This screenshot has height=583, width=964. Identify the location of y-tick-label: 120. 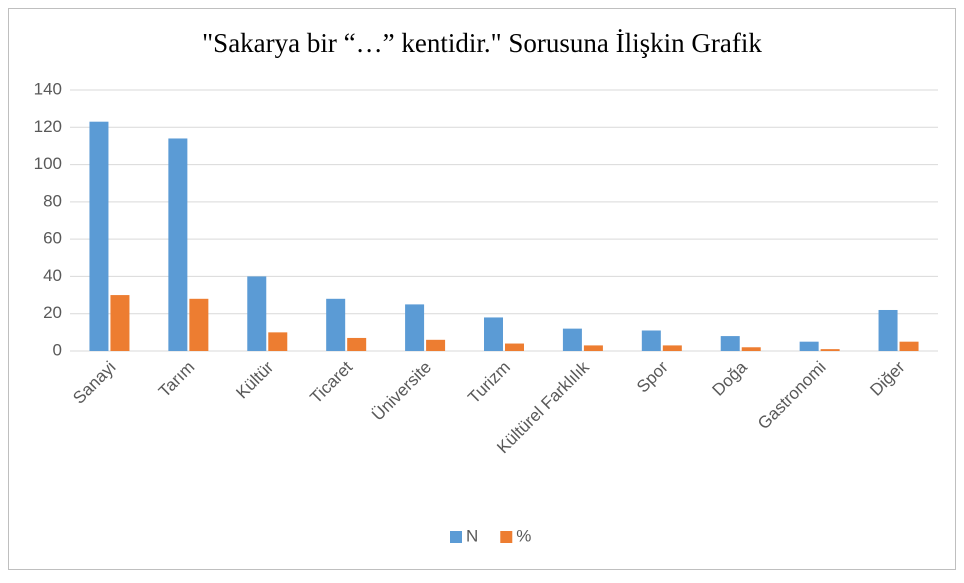
(48, 126).